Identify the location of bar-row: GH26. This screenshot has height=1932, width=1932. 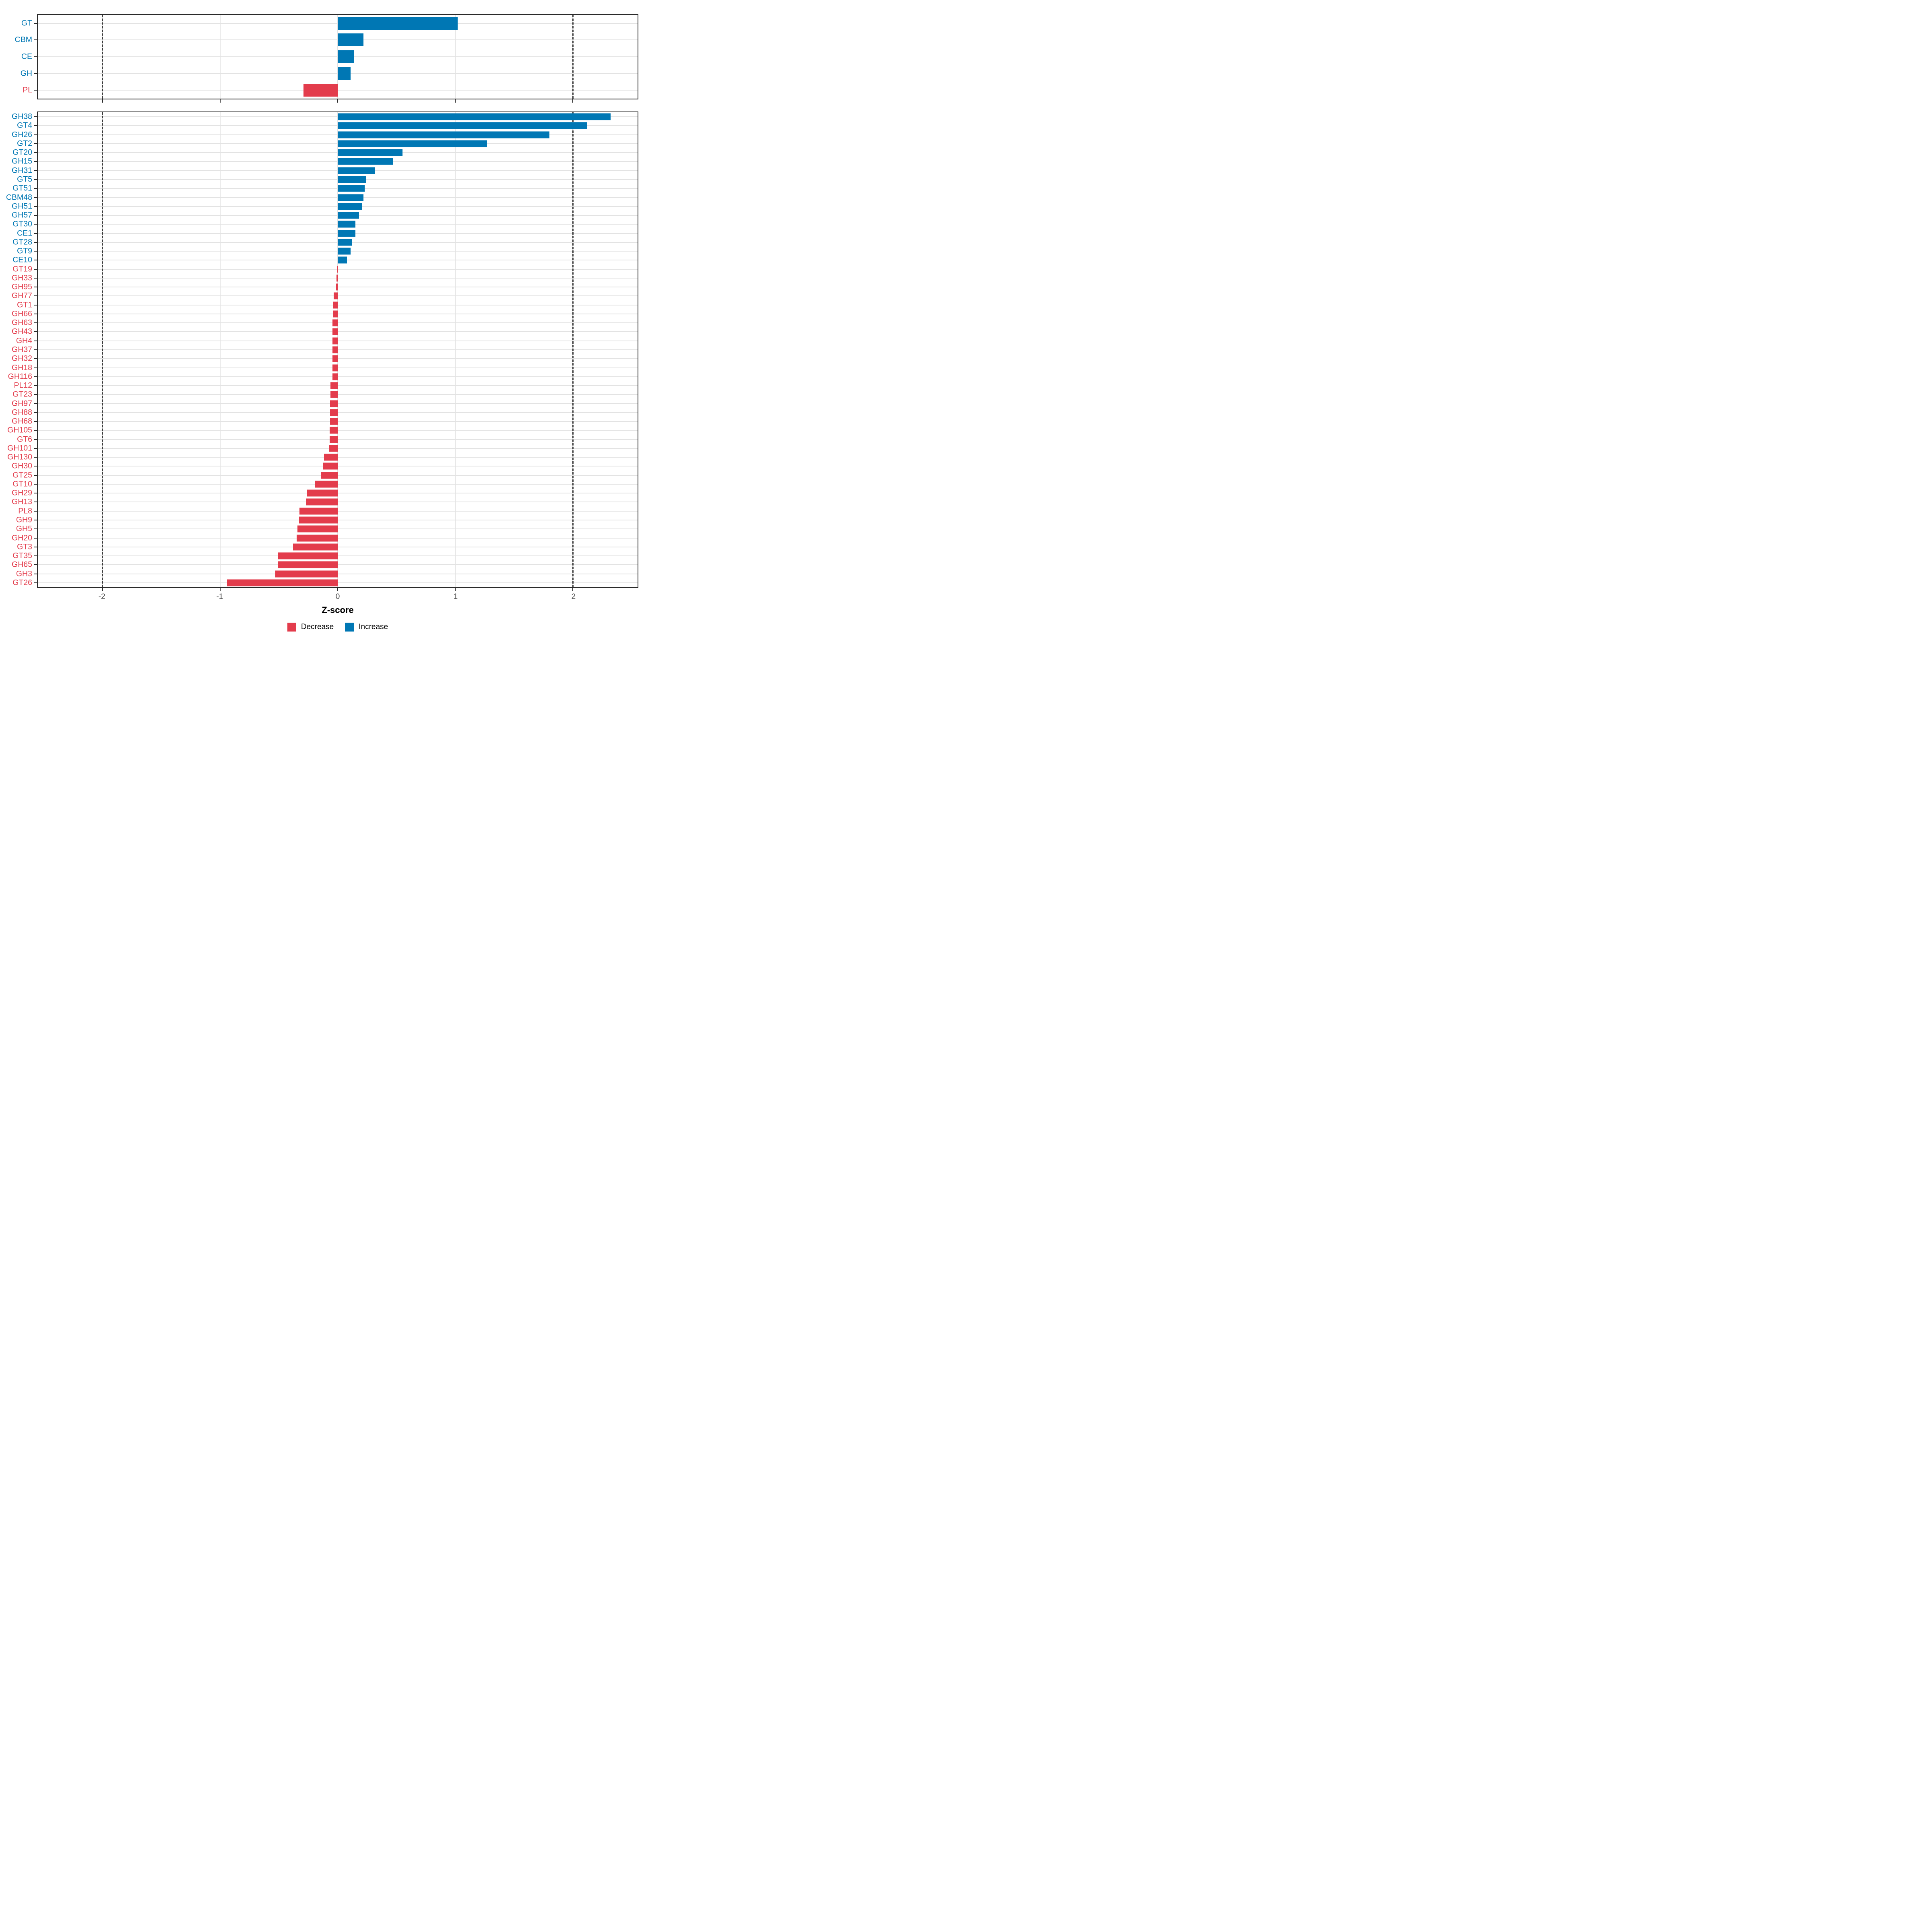
(325, 134).